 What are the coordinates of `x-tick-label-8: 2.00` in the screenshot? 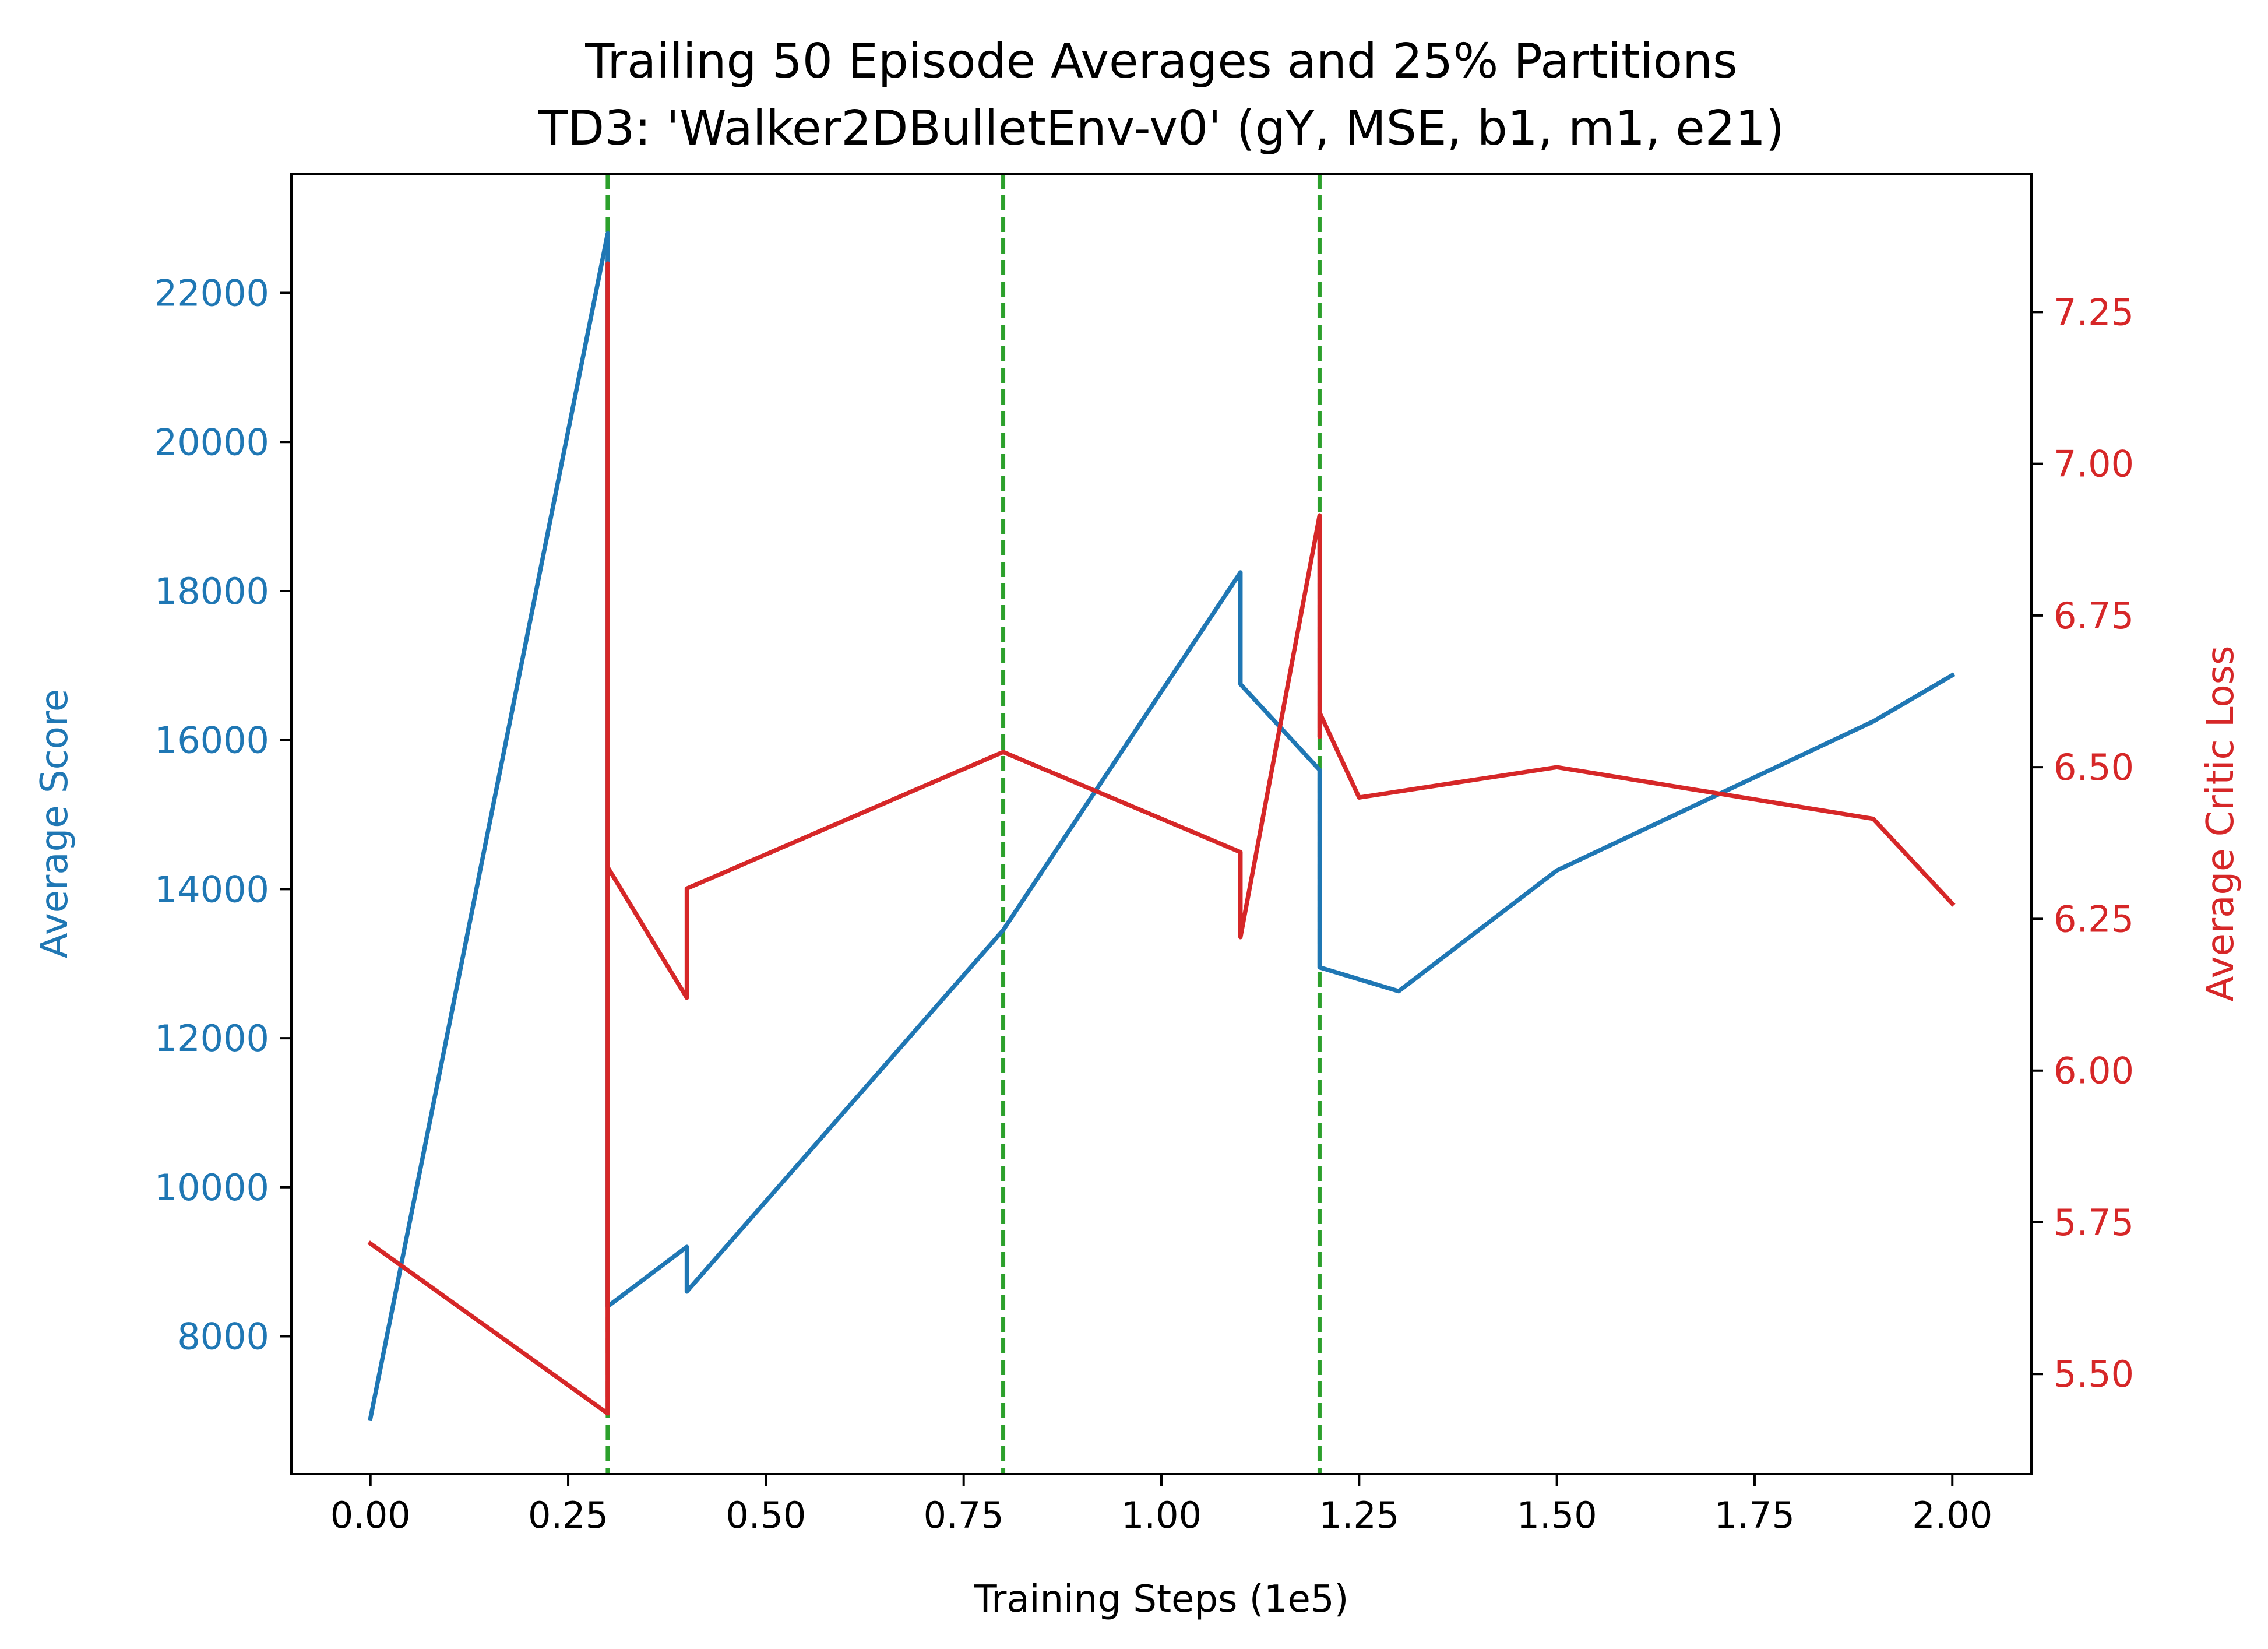 It's located at (1952, 1515).